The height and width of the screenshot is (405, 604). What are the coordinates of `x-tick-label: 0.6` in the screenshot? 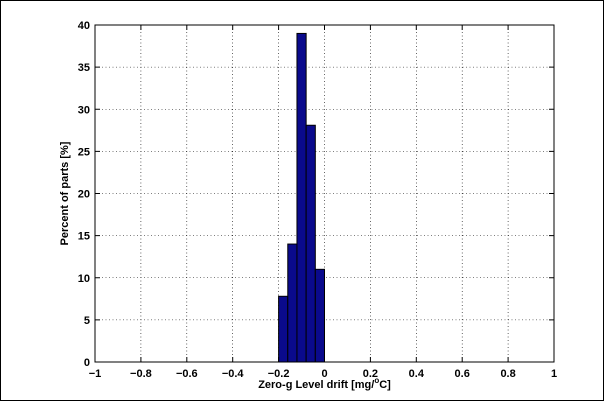 It's located at (462, 374).